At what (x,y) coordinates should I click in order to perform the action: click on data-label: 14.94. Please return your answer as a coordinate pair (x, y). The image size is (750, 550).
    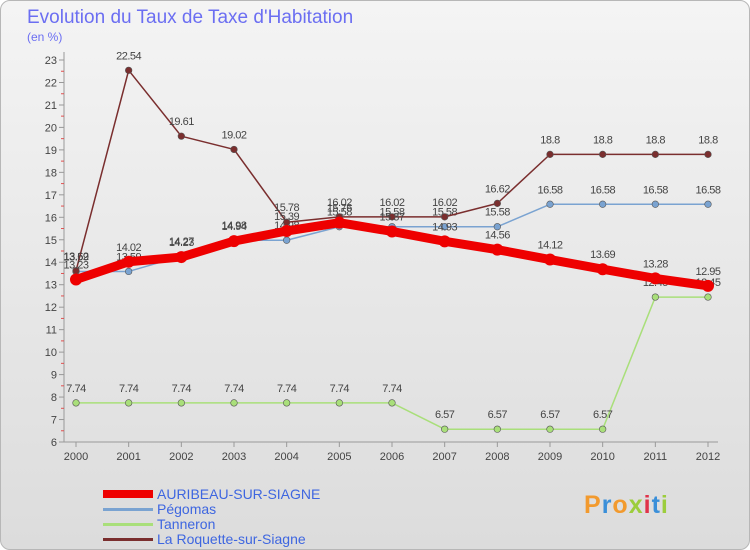
    Looking at the image, I should click on (233, 227).